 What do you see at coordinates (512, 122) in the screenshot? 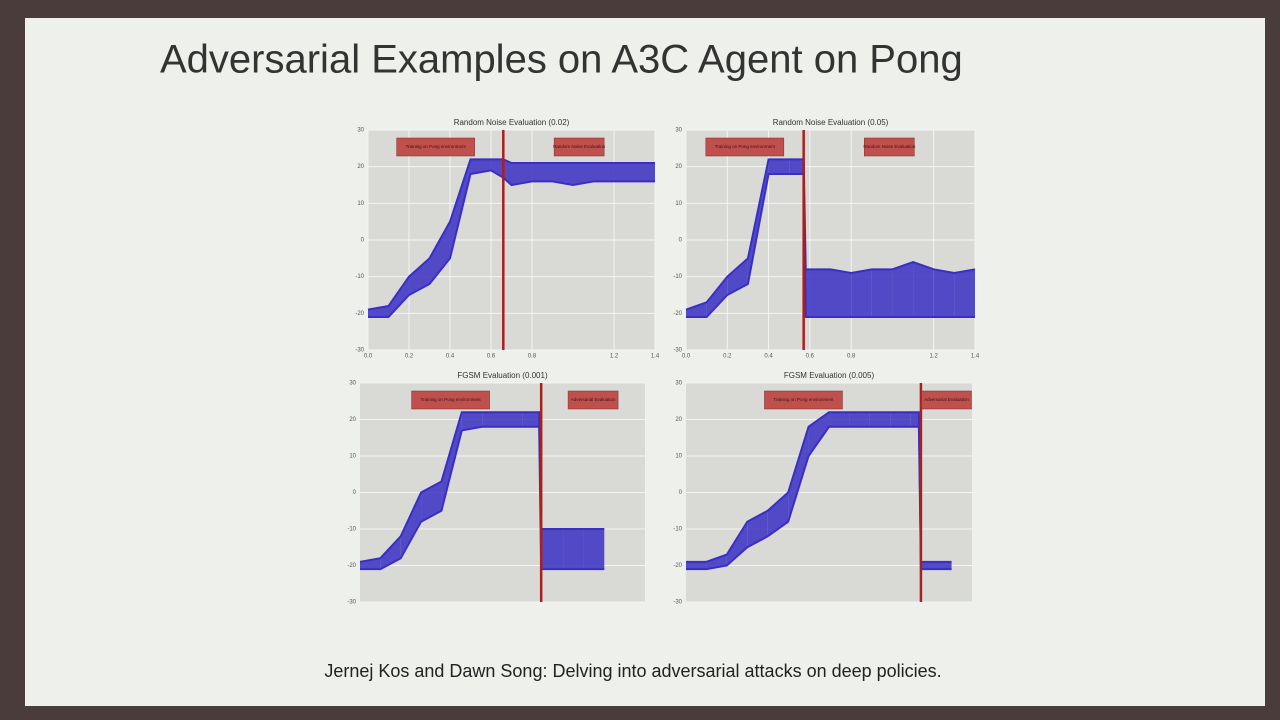
I see `chart-title: Random Noise Evaluation (0.02)` at bounding box center [512, 122].